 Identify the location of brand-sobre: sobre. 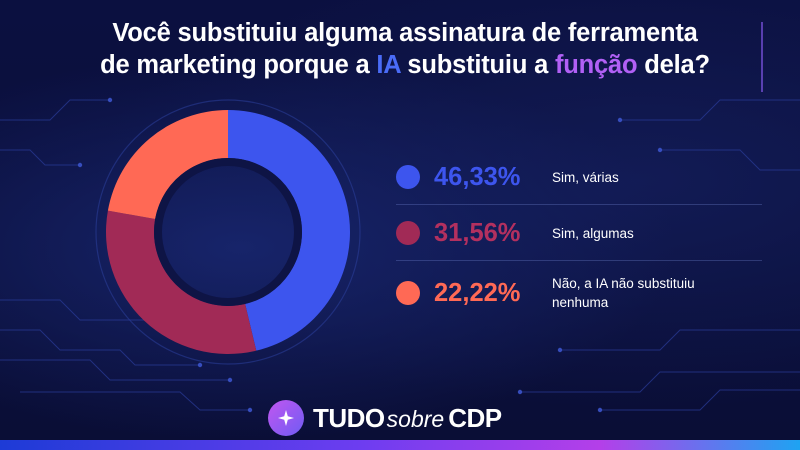
(415, 418).